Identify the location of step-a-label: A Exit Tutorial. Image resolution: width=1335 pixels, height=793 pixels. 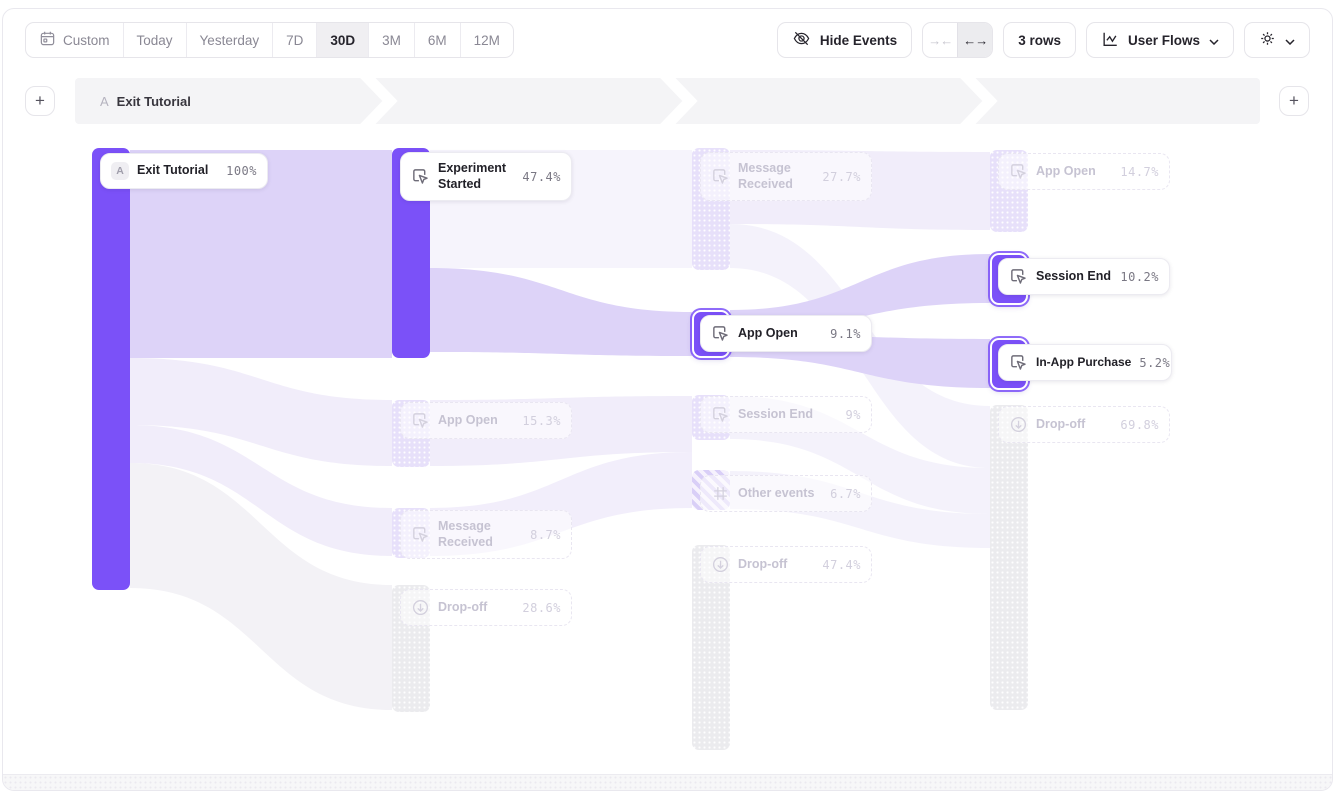
(145, 101).